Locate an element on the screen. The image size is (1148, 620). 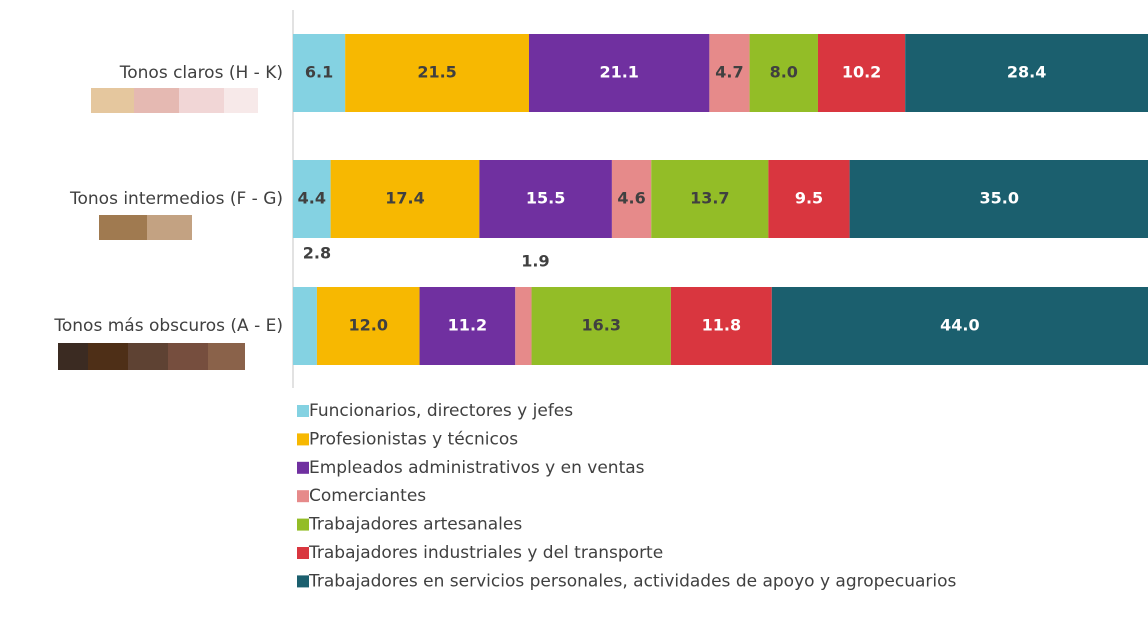
legend-label: Comerciantes is located at coordinates (367, 496).